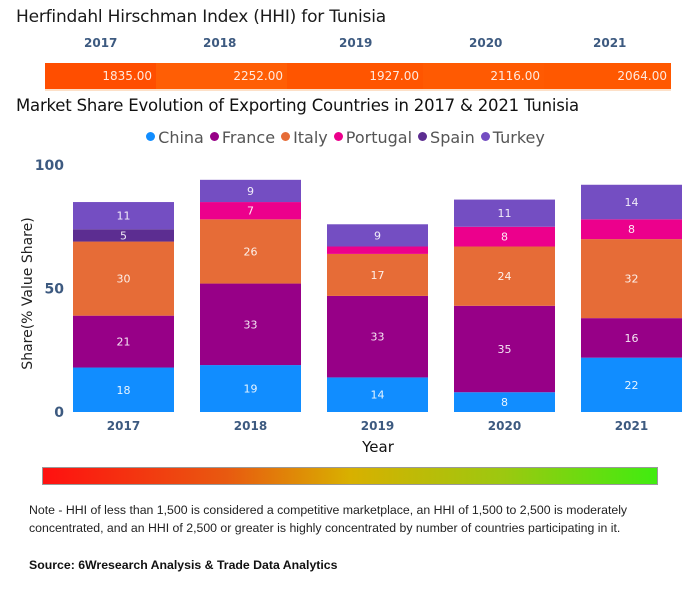  What do you see at coordinates (49, 166) in the screenshot?
I see `y-tick-label: 100` at bounding box center [49, 166].